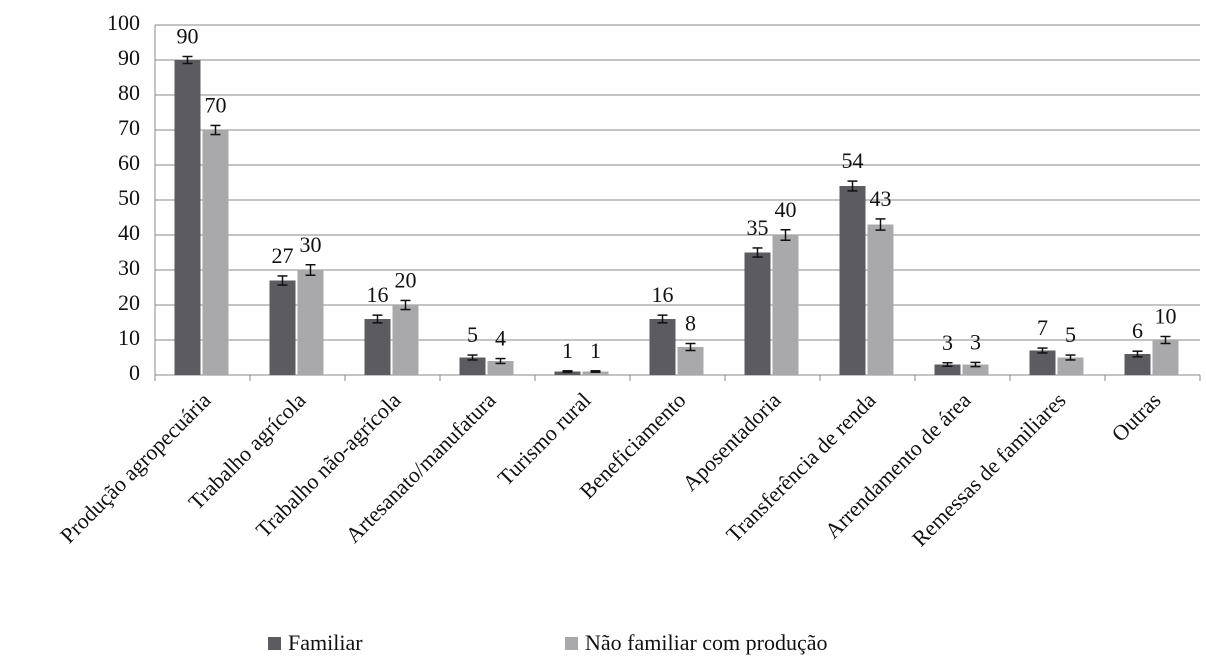 The width and height of the screenshot is (1206, 662). I want to click on data-label: 30, so click(311, 244).